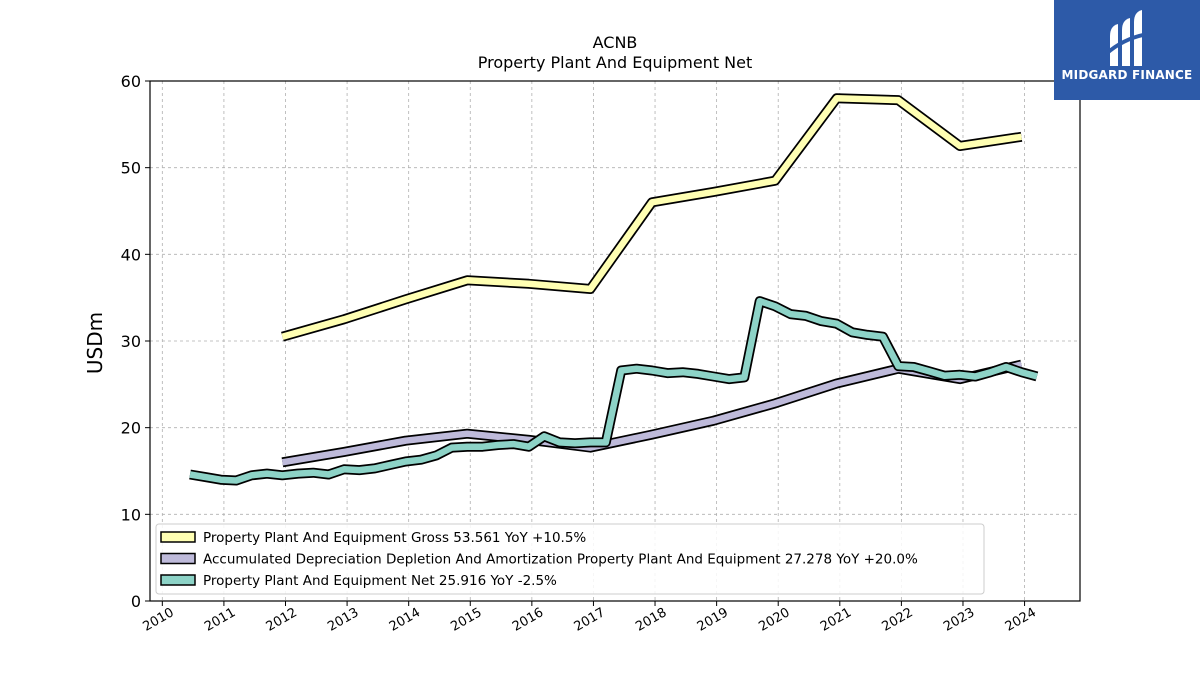  What do you see at coordinates (836, 620) in the screenshot?
I see `x-tick-label: 2021` at bounding box center [836, 620].